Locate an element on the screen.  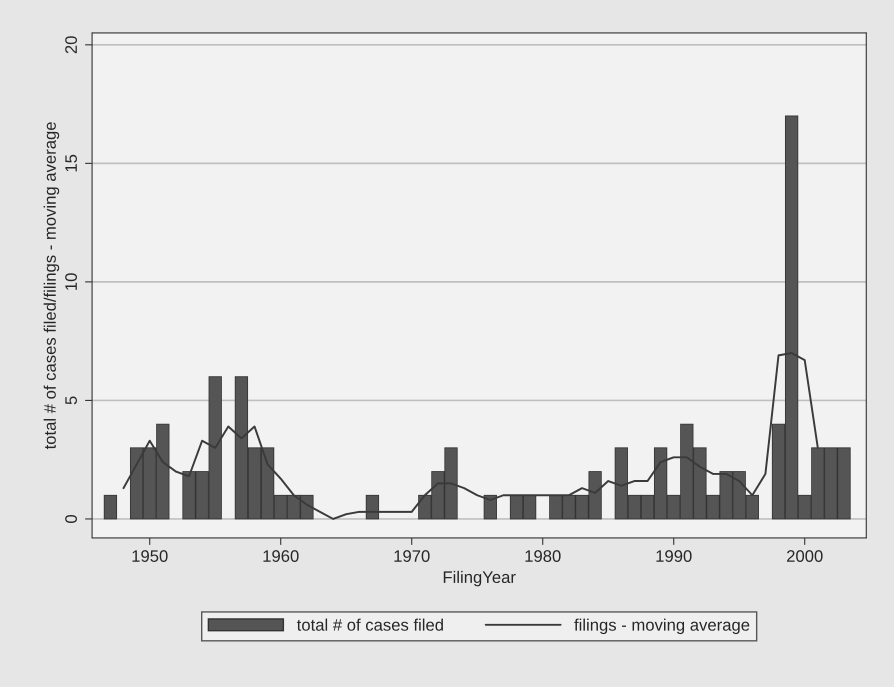
y-tick-label: 0 is located at coordinates (71, 518).